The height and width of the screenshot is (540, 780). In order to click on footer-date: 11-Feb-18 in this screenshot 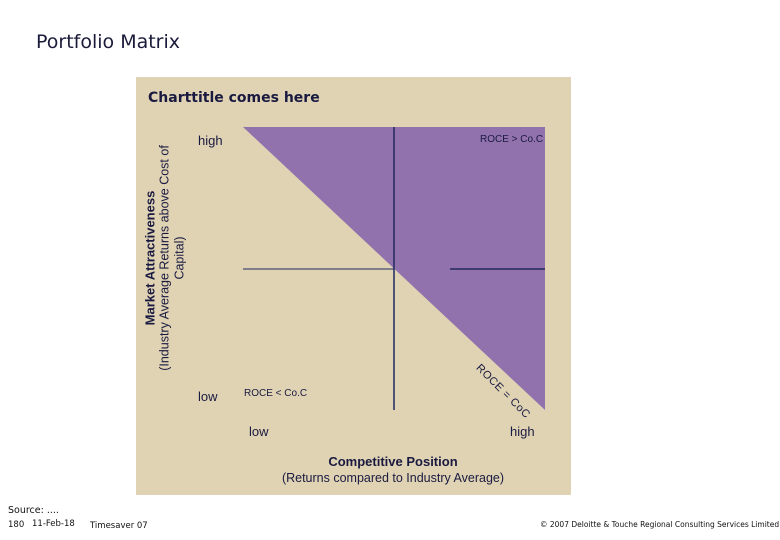, I will do `click(53, 524)`.